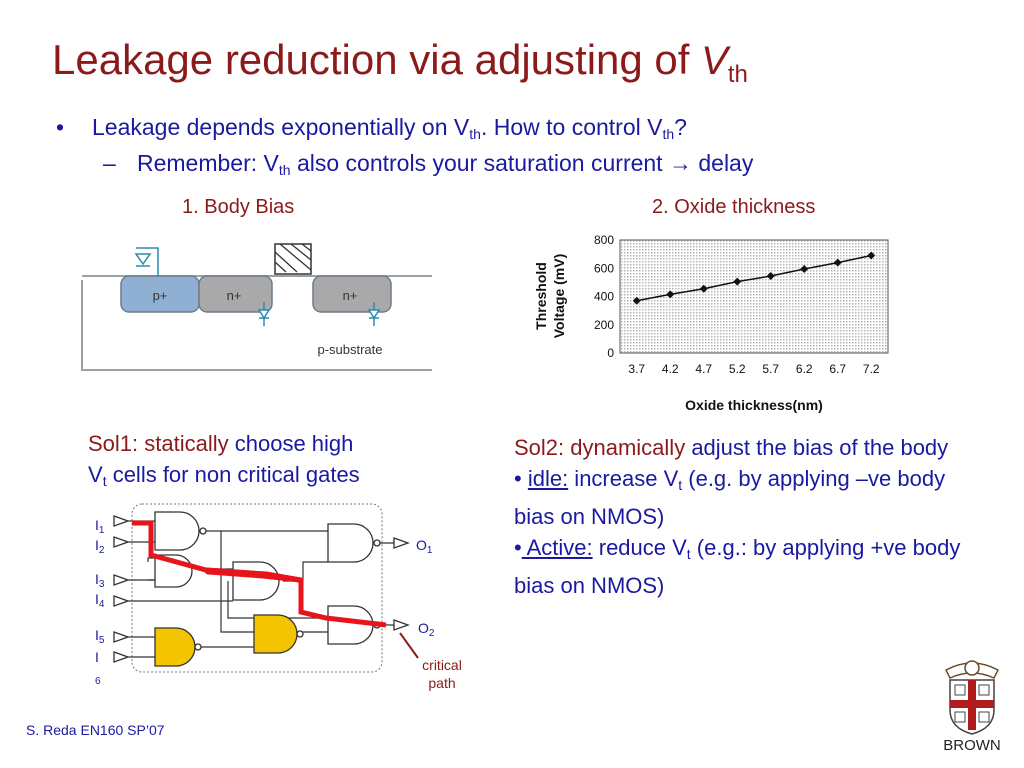 Image resolution: width=1024 pixels, height=768 pixels. What do you see at coordinates (349, 349) in the screenshot?
I see `substrate-text: p-substrate` at bounding box center [349, 349].